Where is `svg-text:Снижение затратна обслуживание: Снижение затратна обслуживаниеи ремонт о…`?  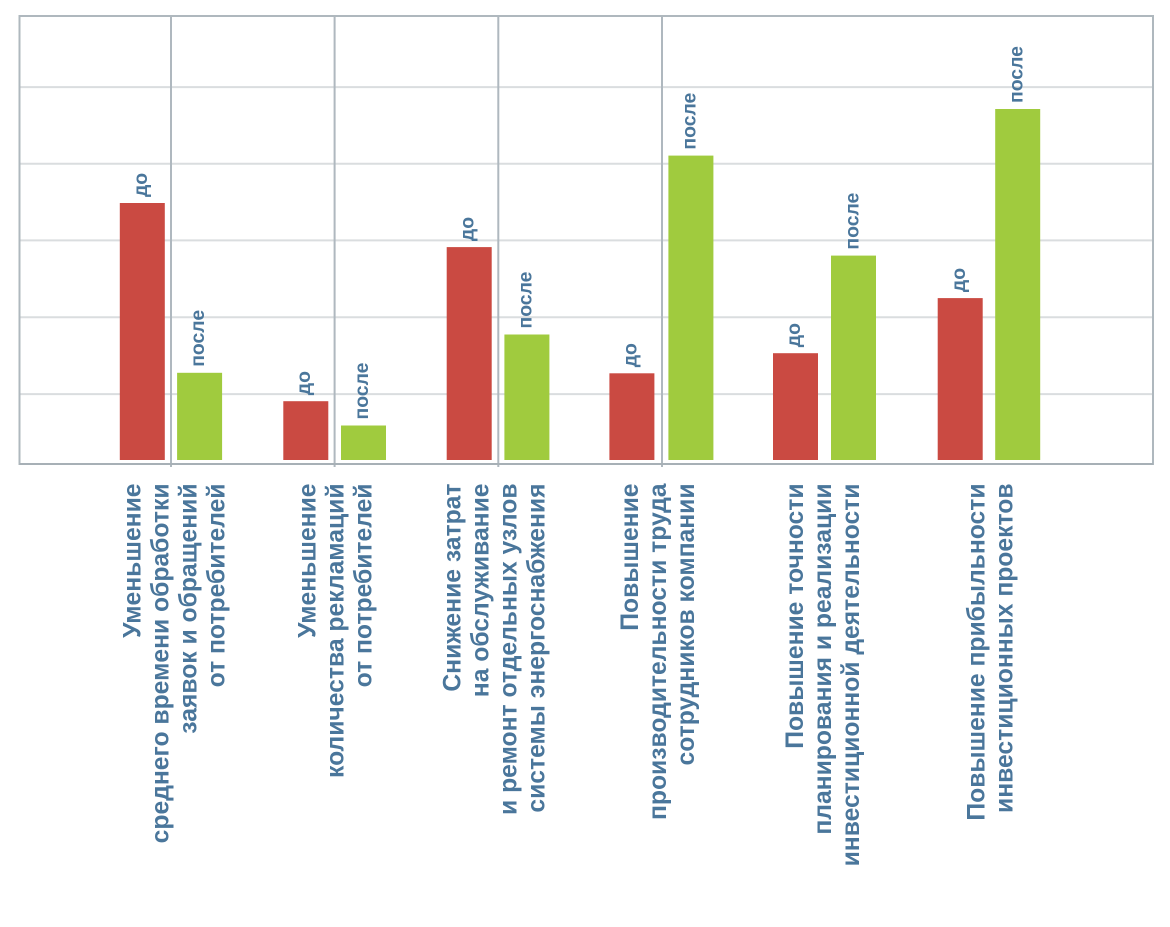 svg-text:Снижение затратна обслуживание: Снижение затратна обслуживаниеи ремонт о… is located at coordinates (495, 649).